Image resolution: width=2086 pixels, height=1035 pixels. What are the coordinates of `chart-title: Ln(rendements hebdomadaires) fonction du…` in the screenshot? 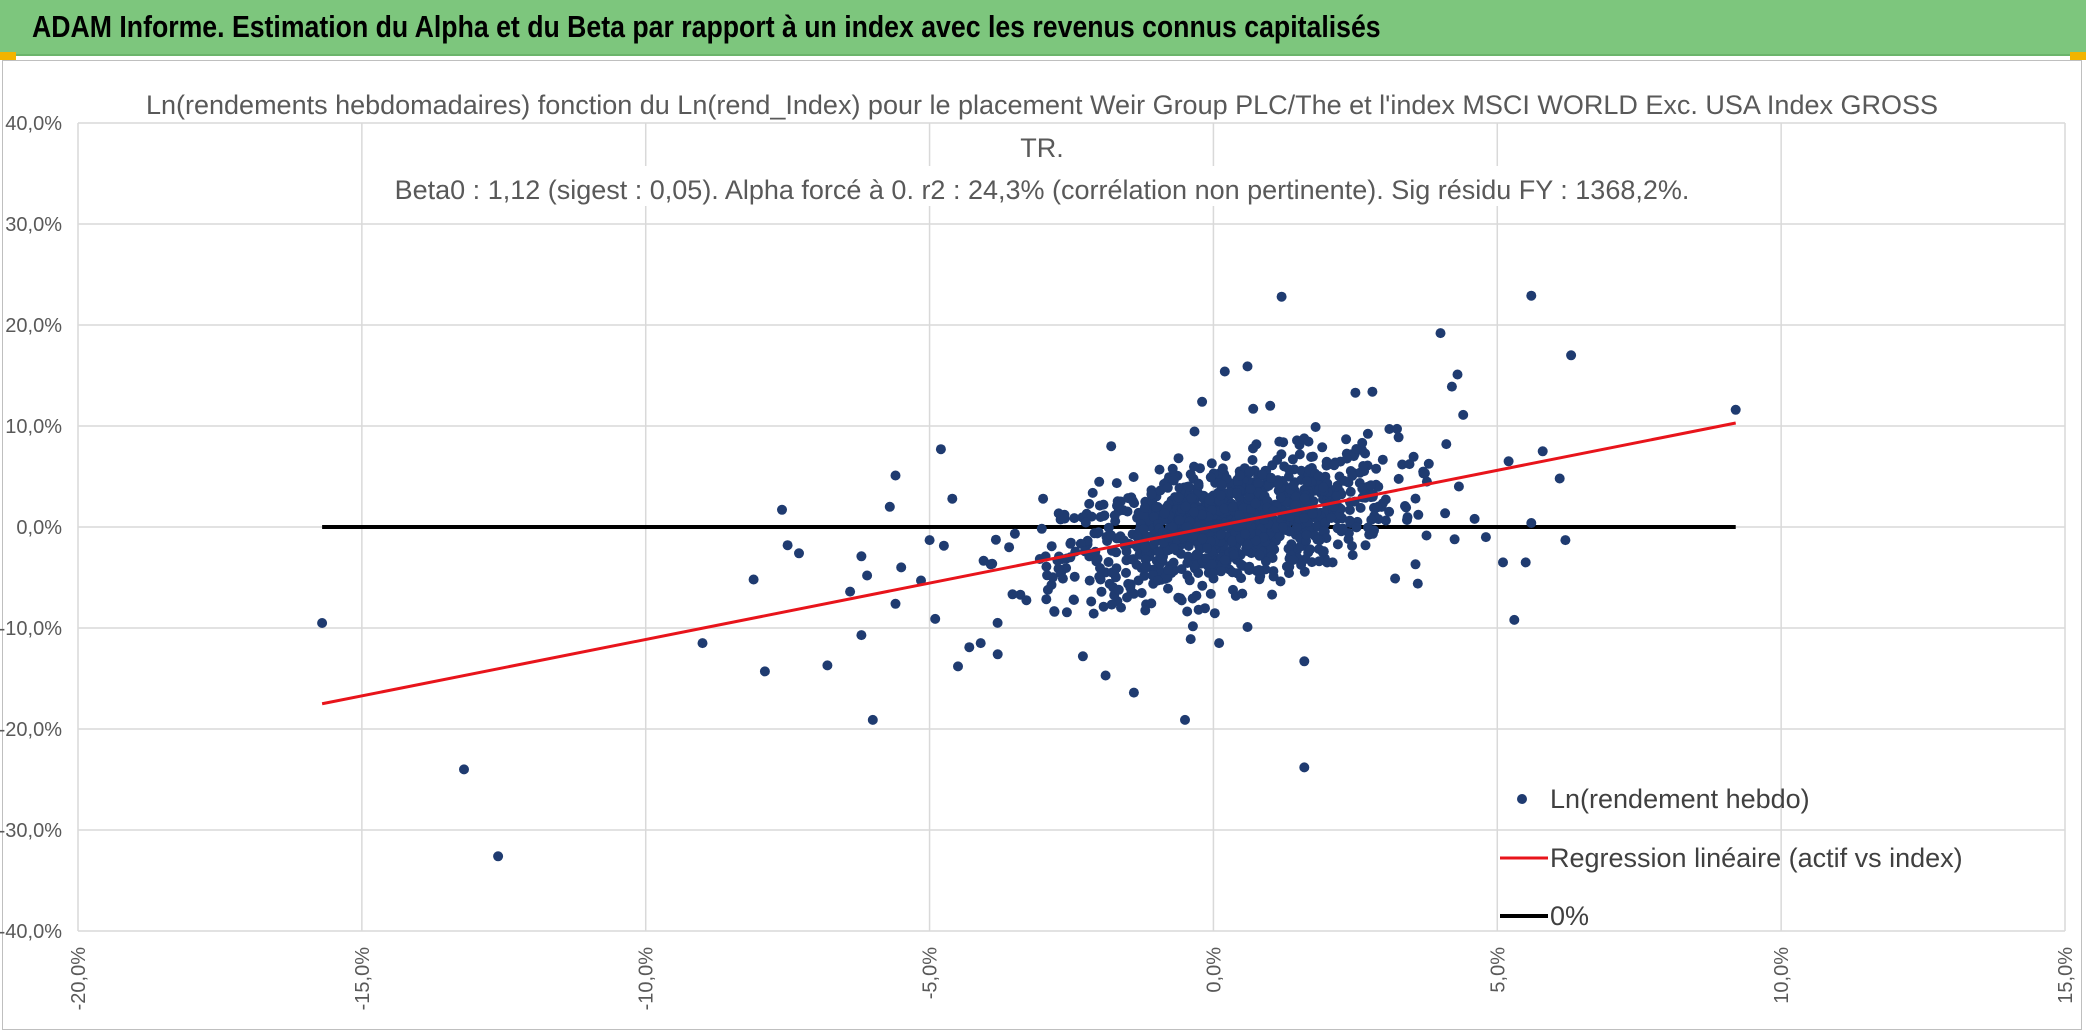 It's located at (1042, 144).